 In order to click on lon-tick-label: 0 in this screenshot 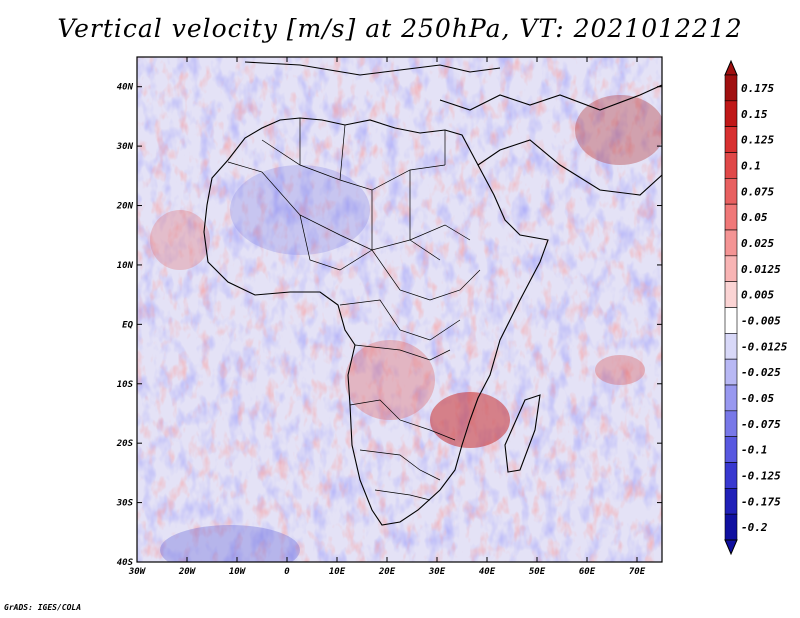, I will do `click(287, 572)`.